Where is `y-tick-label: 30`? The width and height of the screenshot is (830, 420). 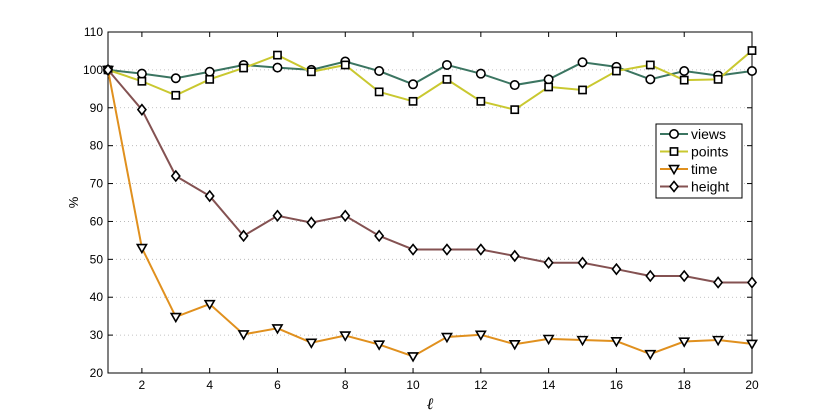
y-tick-label: 30 is located at coordinates (97, 335).